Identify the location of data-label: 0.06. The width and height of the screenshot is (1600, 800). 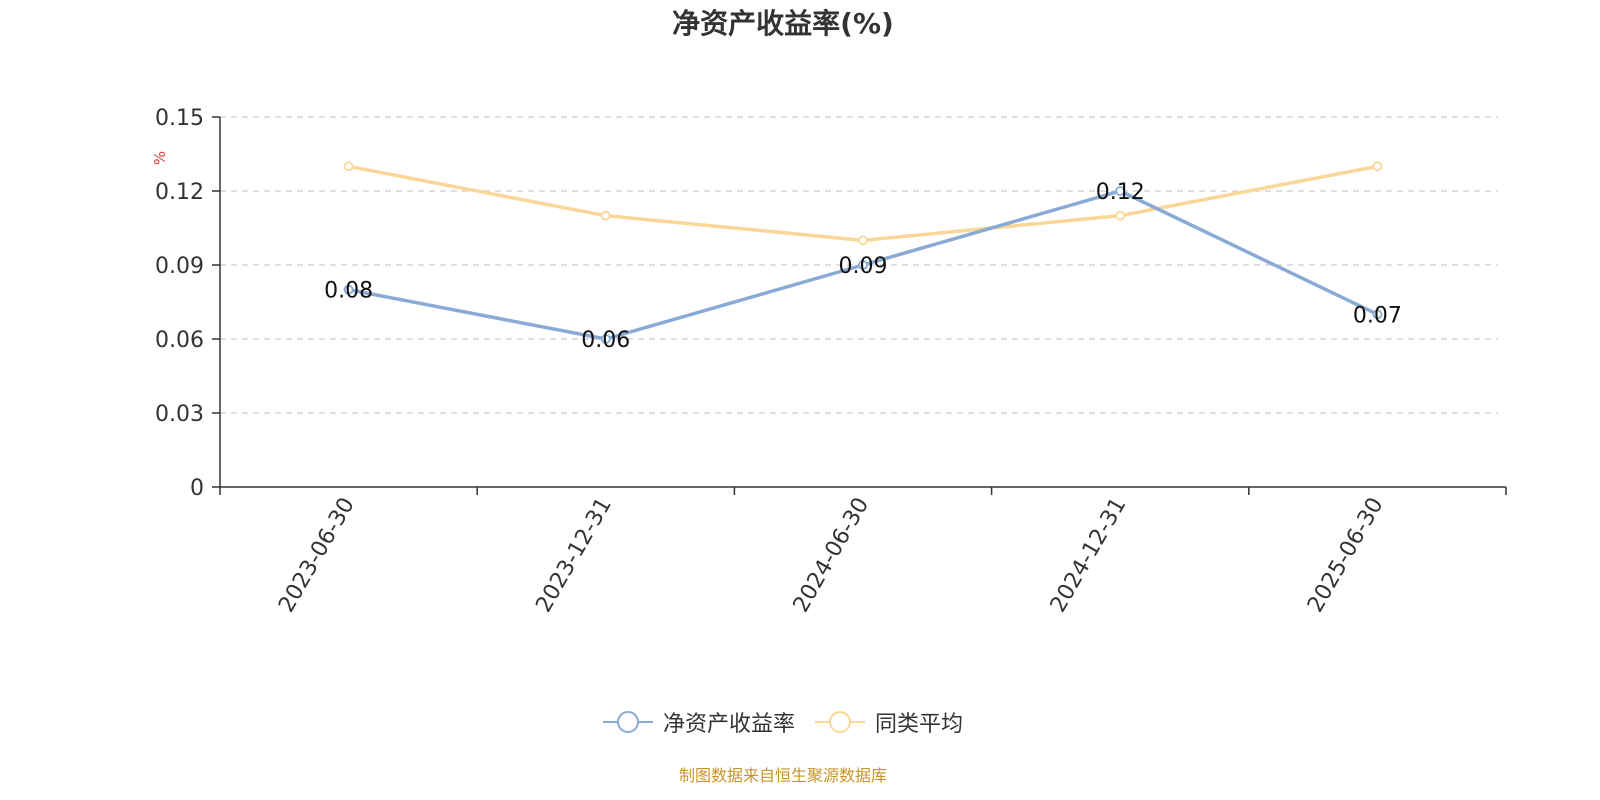
(605, 340).